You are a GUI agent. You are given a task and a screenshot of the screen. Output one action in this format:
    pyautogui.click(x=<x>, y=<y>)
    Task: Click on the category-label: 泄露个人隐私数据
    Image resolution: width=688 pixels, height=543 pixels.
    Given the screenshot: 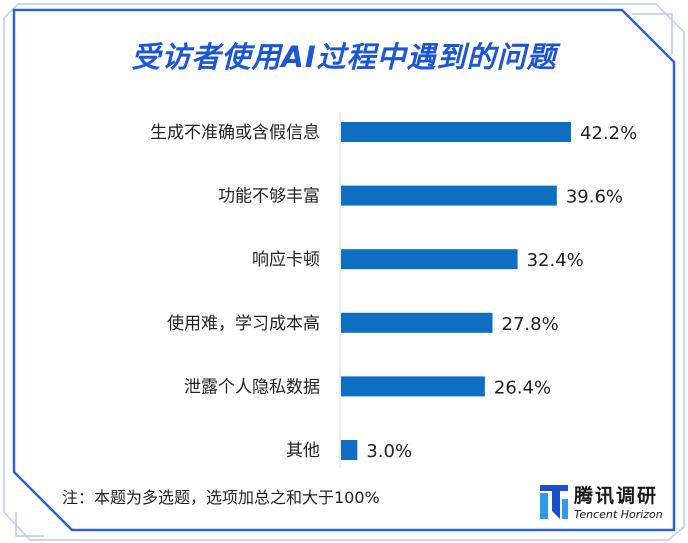 What is the action you would take?
    pyautogui.click(x=252, y=387)
    